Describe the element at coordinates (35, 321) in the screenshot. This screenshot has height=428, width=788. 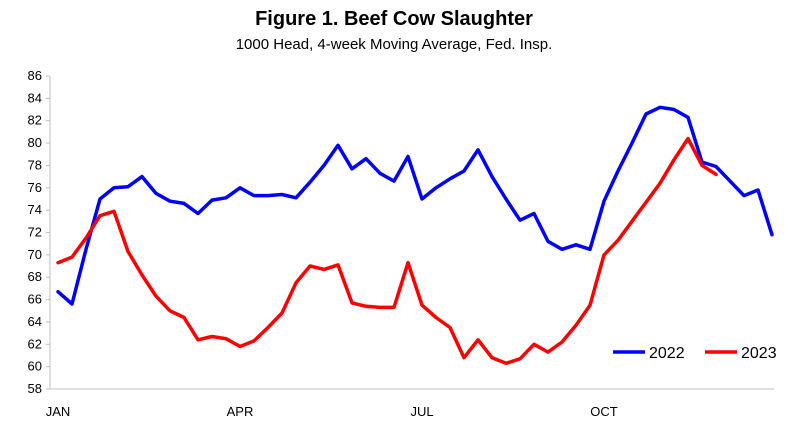
I see `y-tick-label: 64` at that location.